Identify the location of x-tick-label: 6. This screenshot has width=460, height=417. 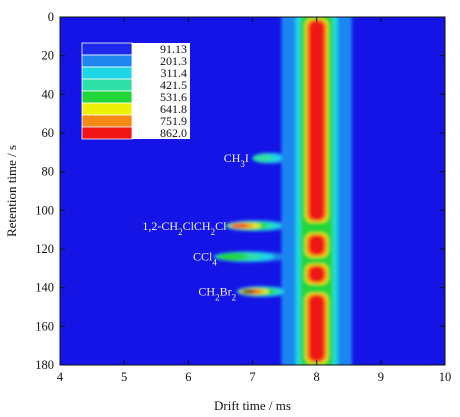
(188, 377).